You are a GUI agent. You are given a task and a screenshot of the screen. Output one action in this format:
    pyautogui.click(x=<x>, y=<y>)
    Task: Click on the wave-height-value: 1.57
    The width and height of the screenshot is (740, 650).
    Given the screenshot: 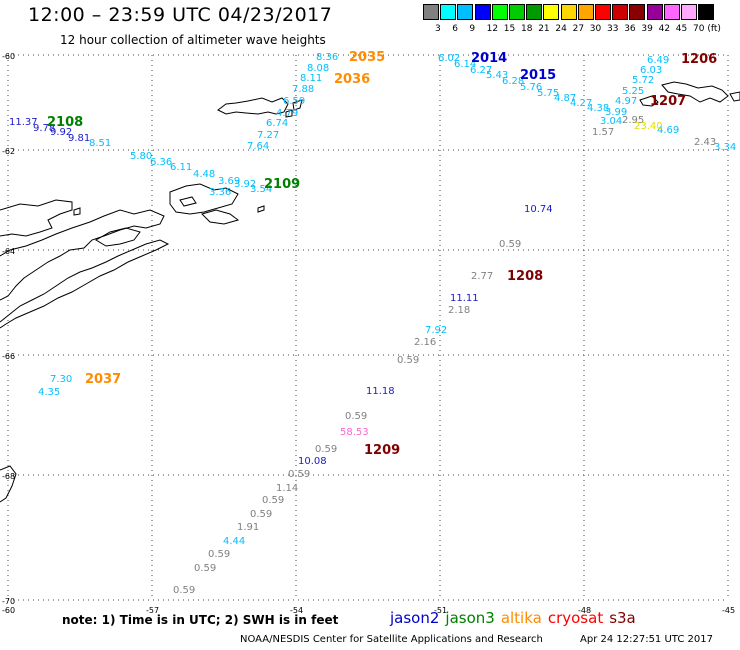 What is the action you would take?
    pyautogui.click(x=603, y=132)
    